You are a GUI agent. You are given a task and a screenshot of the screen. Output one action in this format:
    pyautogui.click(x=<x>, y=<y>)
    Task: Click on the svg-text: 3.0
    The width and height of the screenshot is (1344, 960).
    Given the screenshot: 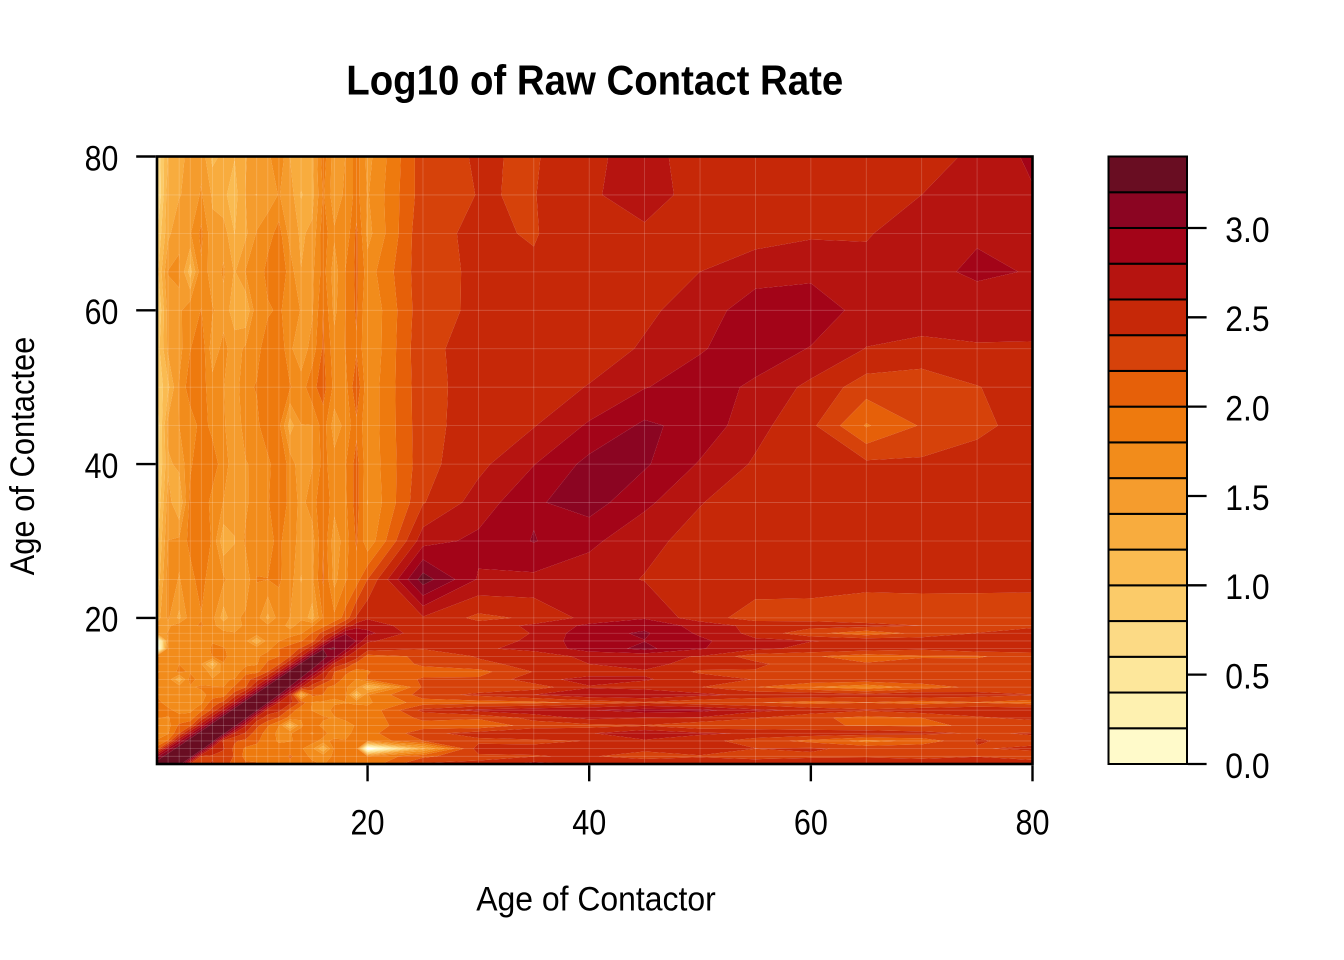 What is the action you would take?
    pyautogui.click(x=1247, y=230)
    